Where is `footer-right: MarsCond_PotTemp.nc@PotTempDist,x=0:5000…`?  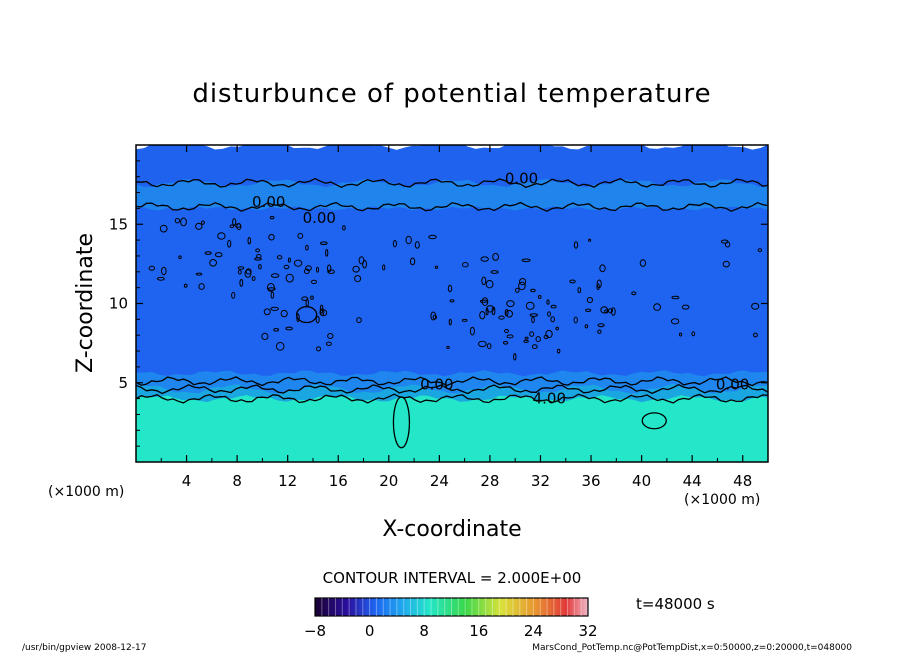 footer-right: MarsCond_PotTemp.nc@PotTempDist,x=0:5000… is located at coordinates (692, 648).